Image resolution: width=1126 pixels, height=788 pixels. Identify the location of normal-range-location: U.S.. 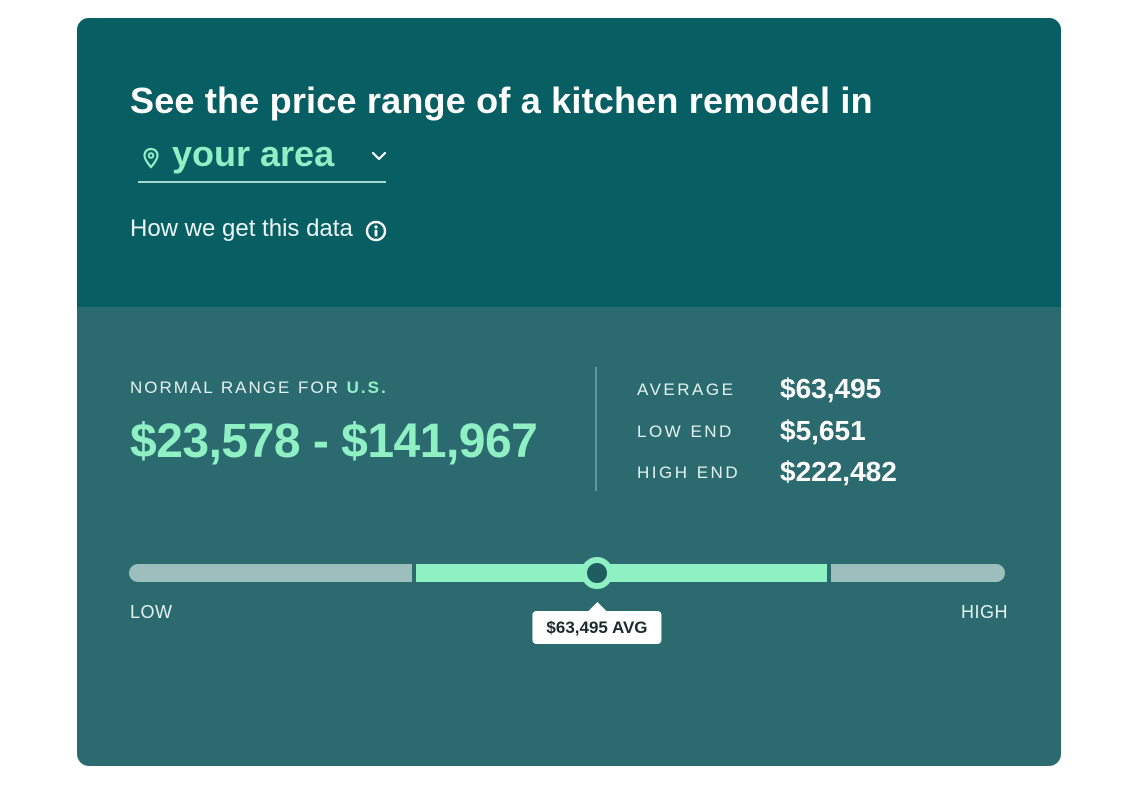
(367, 387).